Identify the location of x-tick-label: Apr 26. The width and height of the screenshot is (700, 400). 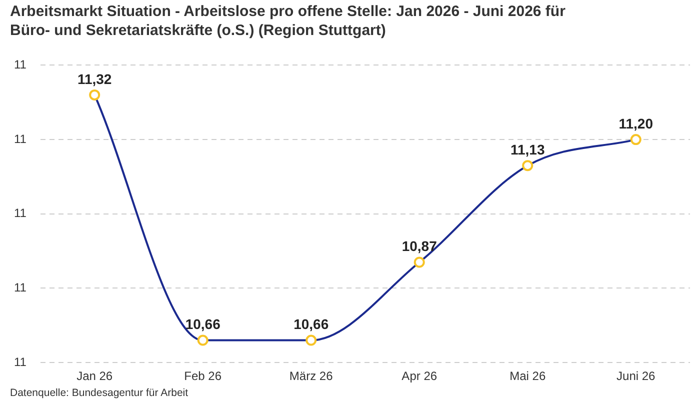
(420, 376).